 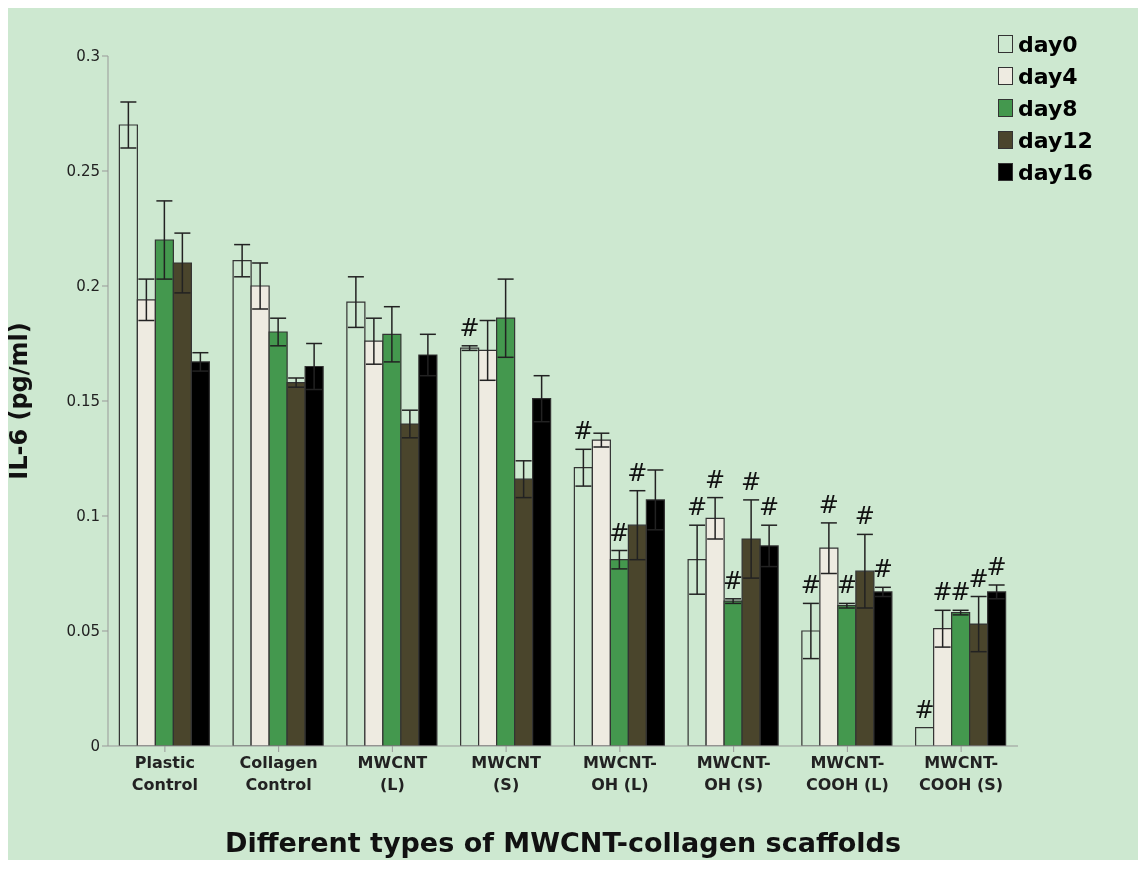 What do you see at coordinates (563, 842) in the screenshot?
I see `x-axis-title: Different types of MWCNT-collagen scaffolds` at bounding box center [563, 842].